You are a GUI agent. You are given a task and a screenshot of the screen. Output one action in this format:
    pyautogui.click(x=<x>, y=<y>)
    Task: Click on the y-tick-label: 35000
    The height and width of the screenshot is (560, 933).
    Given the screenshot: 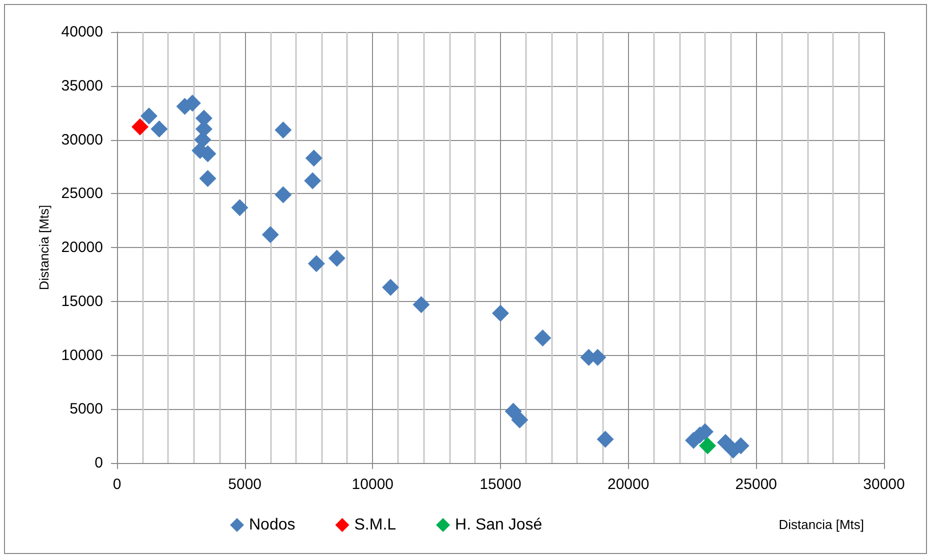 What is the action you would take?
    pyautogui.click(x=82, y=85)
    